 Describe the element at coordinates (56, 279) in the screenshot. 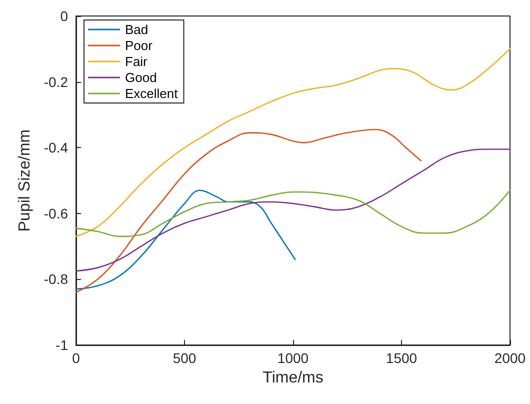

I see `y-tick-label: -0.8` at that location.